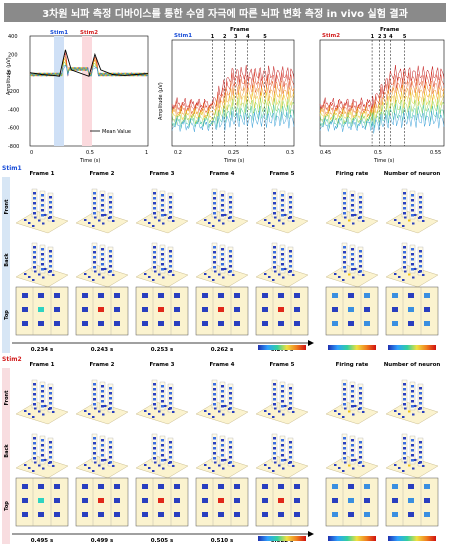 The image size is (450, 549). I want to click on grid1-time-1: 0.243 s, so click(102, 350).